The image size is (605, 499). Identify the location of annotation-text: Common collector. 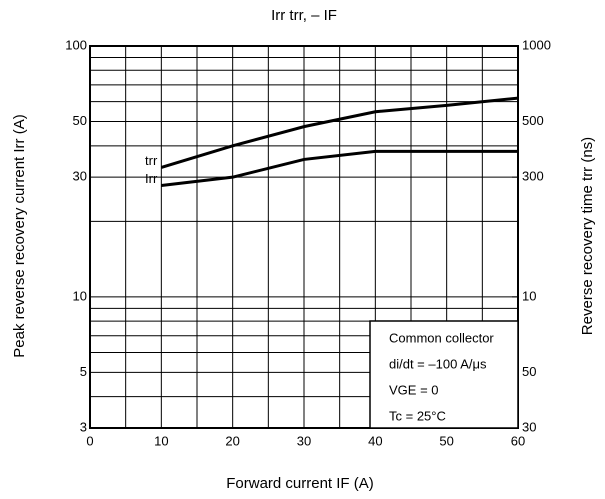
(441, 337).